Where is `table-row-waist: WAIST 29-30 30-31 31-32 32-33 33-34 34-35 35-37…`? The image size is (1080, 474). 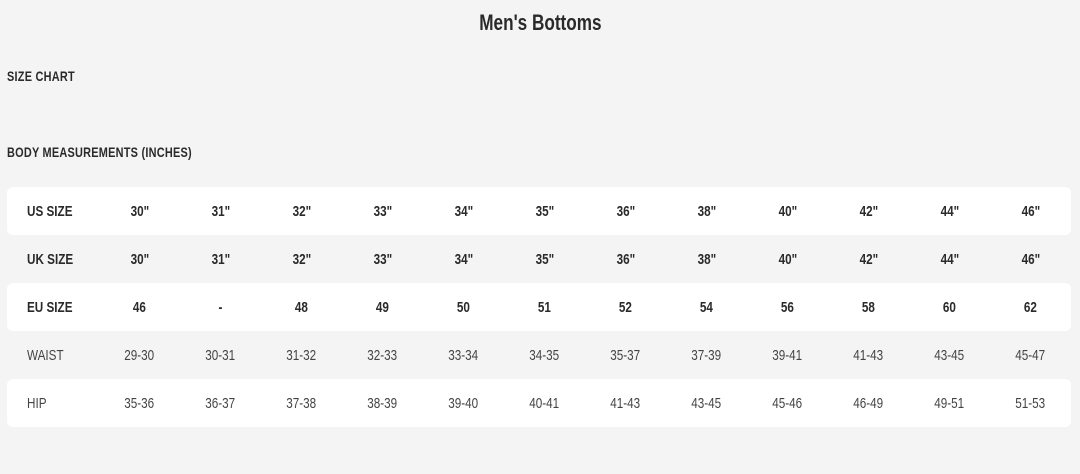
table-row-waist: WAIST 29-30 30-31 31-32 32-33 33-34 34-35 35-37… is located at coordinates (539, 355).